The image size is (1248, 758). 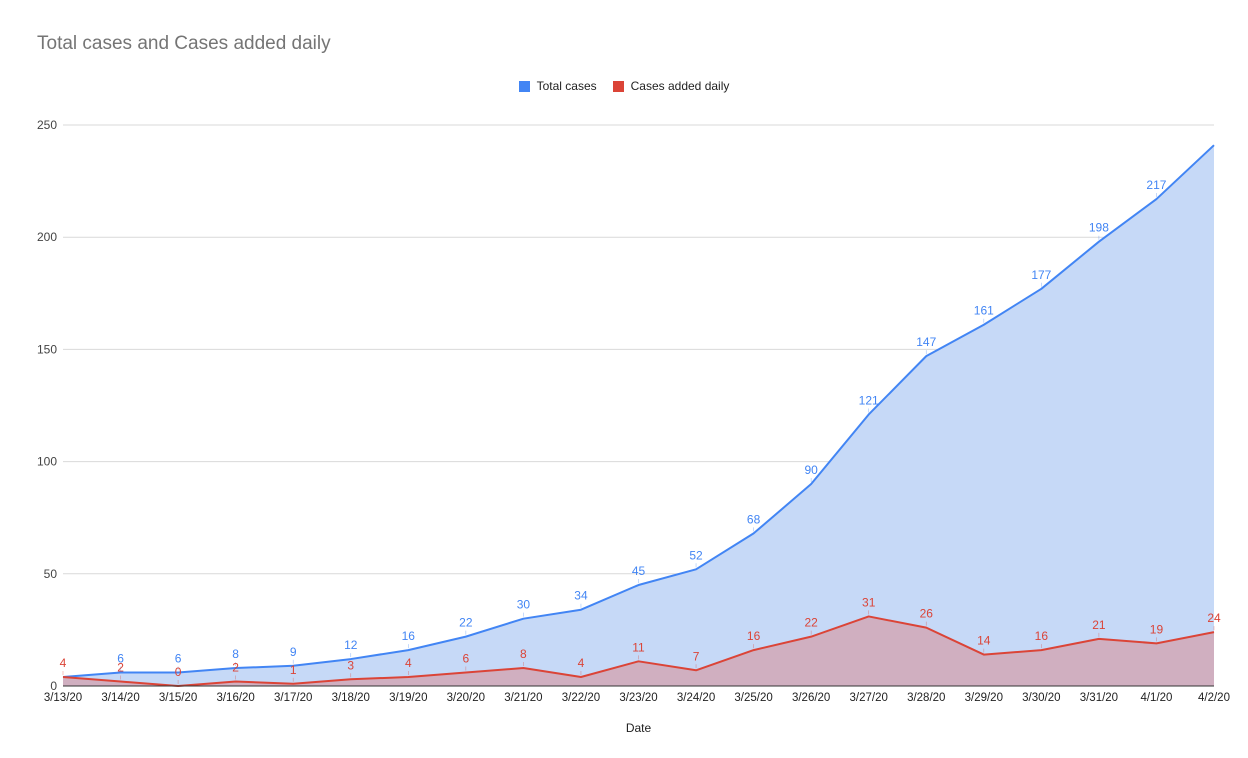 I want to click on data-label-cases-added-daily: 11, so click(x=638, y=647).